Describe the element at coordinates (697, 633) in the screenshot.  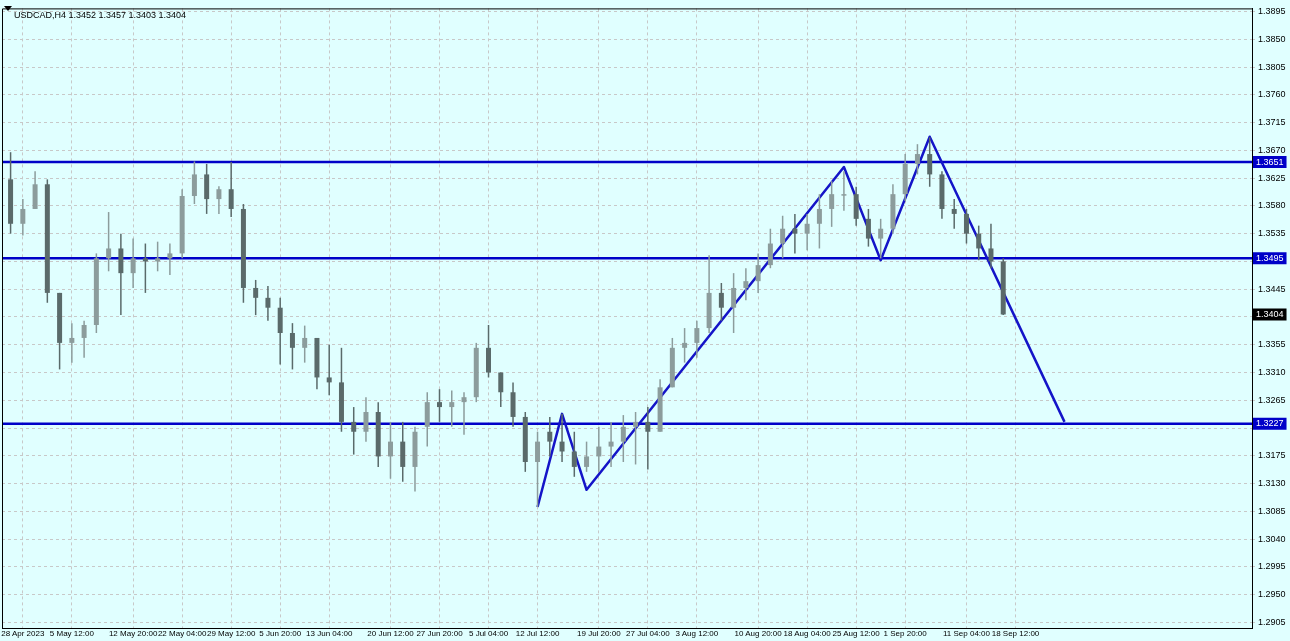
I see `x-tick-label: 3 Aug 12:00` at that location.